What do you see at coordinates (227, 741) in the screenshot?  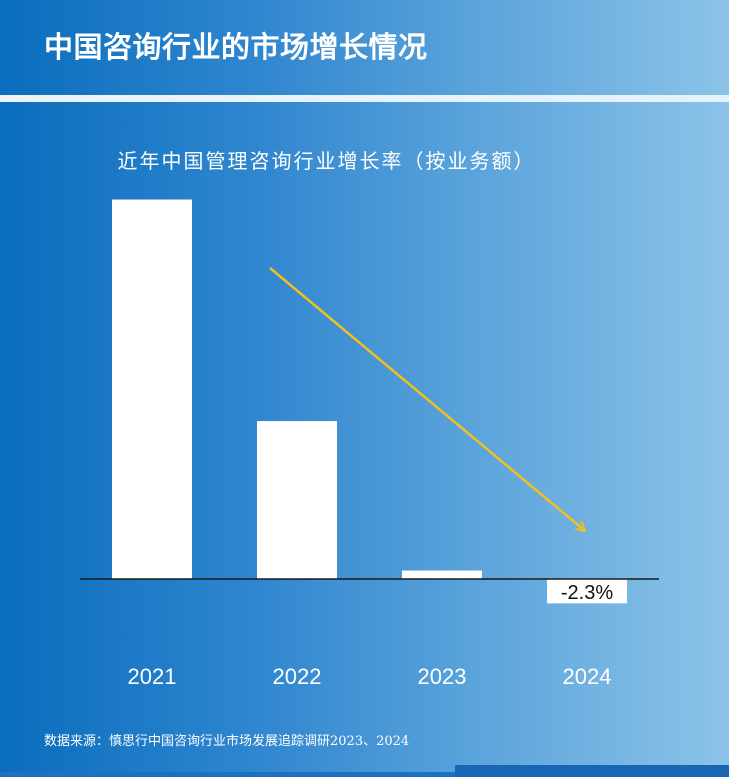 I see `source-note: 数据来源：慎思行中国咨询行业市场发展追踪调研2023、2024` at bounding box center [227, 741].